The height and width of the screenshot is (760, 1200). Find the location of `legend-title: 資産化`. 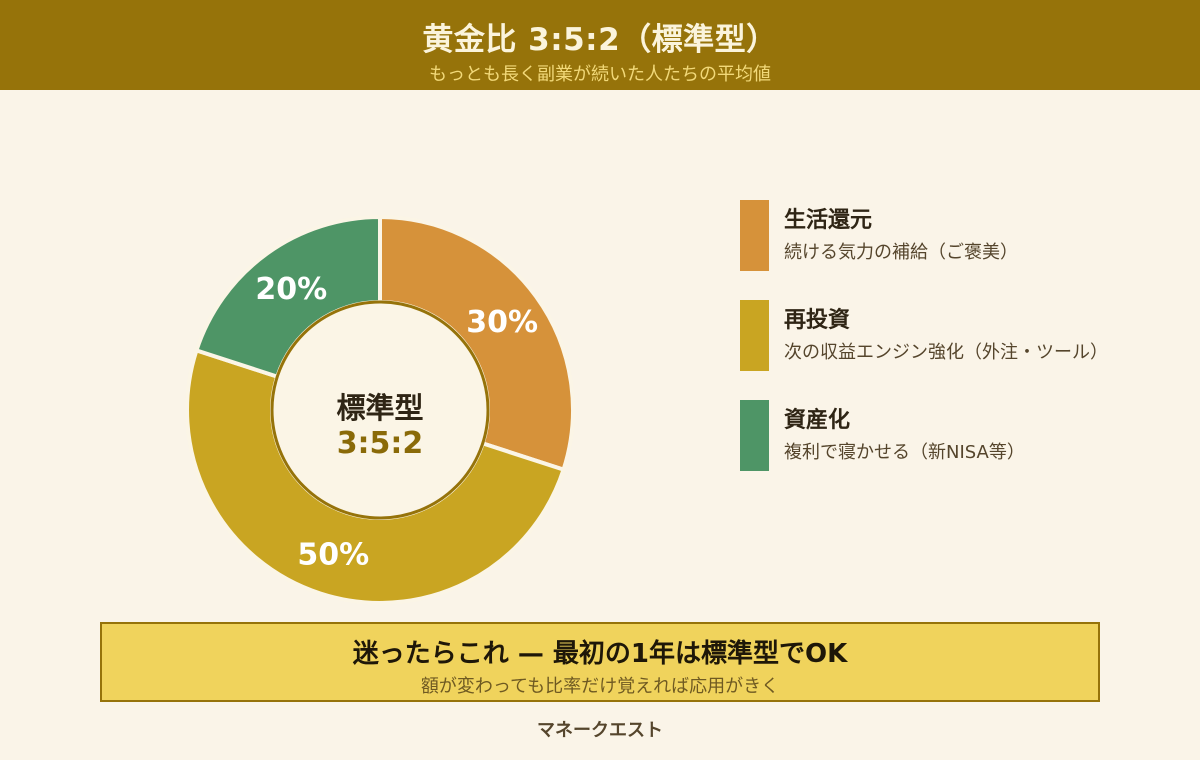

legend-title: 資産化 is located at coordinates (817, 420).